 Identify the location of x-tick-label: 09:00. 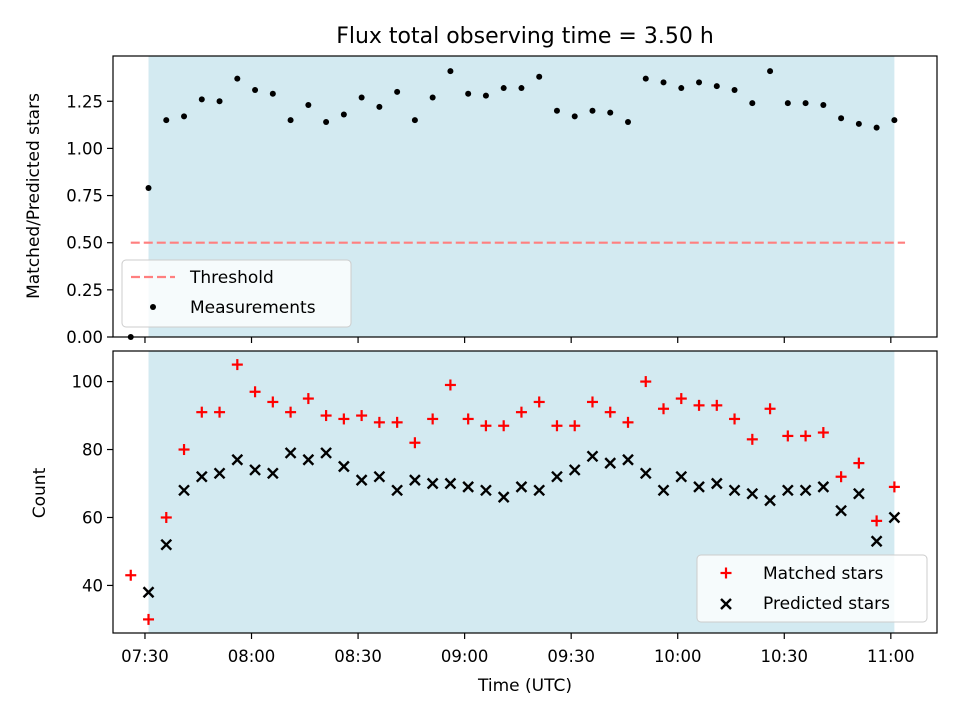
(465, 656).